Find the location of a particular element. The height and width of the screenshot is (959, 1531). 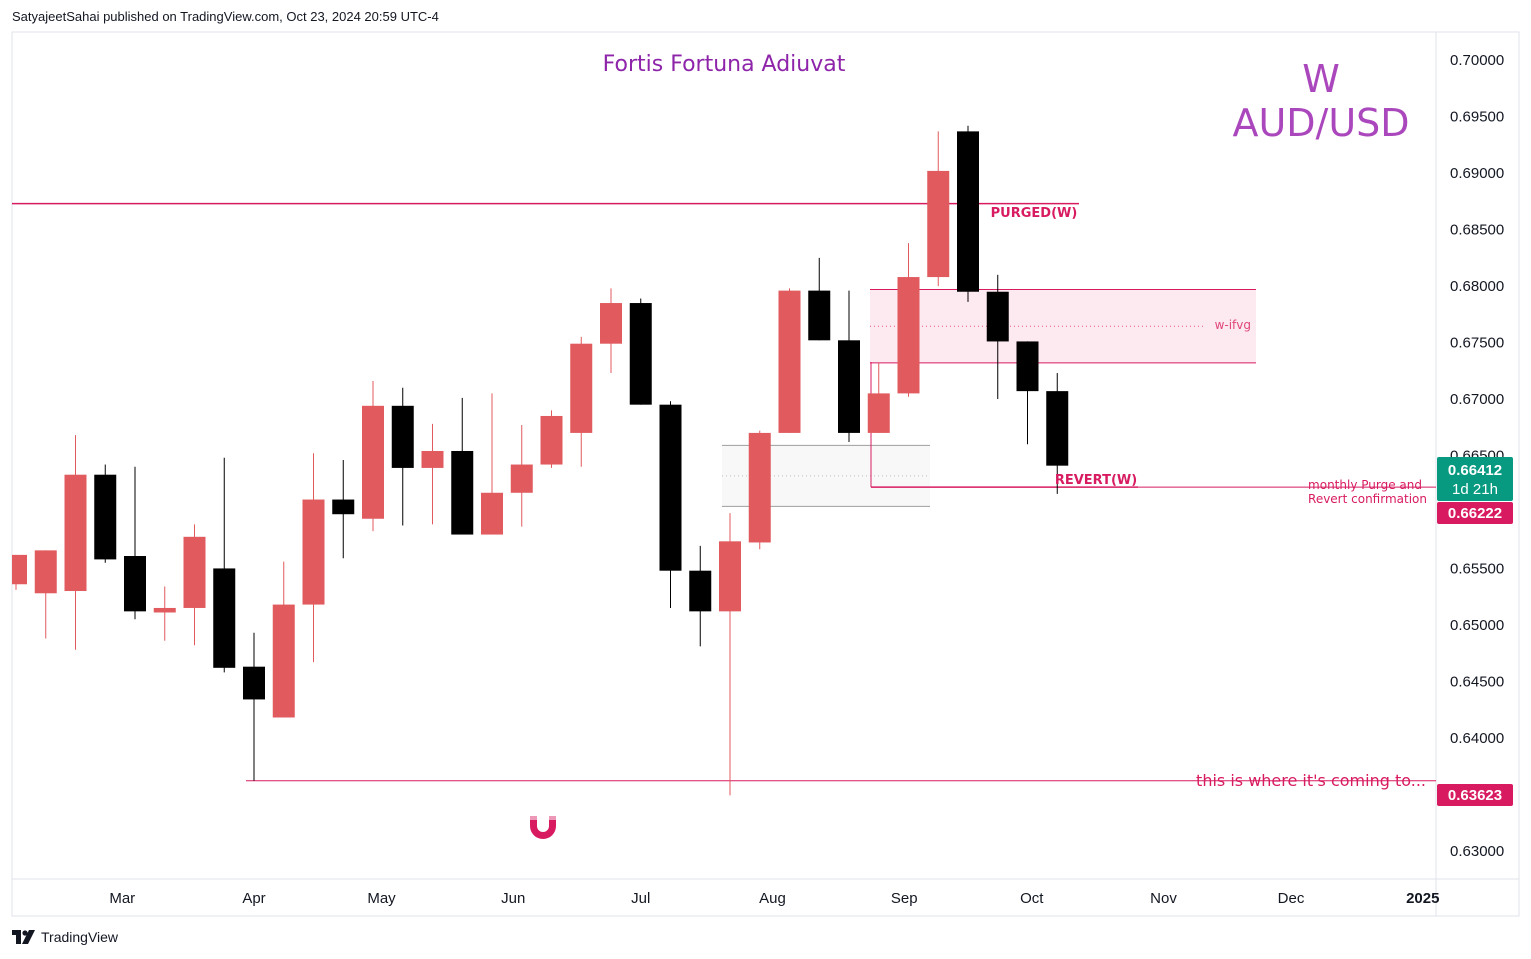

time-tick-label: Nov is located at coordinates (1163, 898).